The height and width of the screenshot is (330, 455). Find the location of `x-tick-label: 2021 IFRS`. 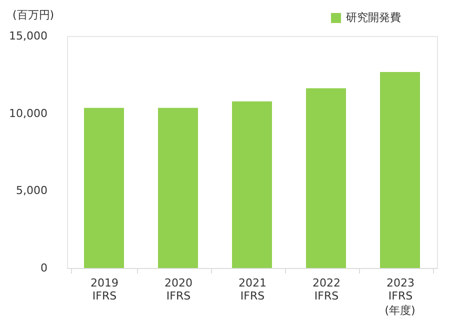

x-tick-label: 2021 IFRS is located at coordinates (252, 289).